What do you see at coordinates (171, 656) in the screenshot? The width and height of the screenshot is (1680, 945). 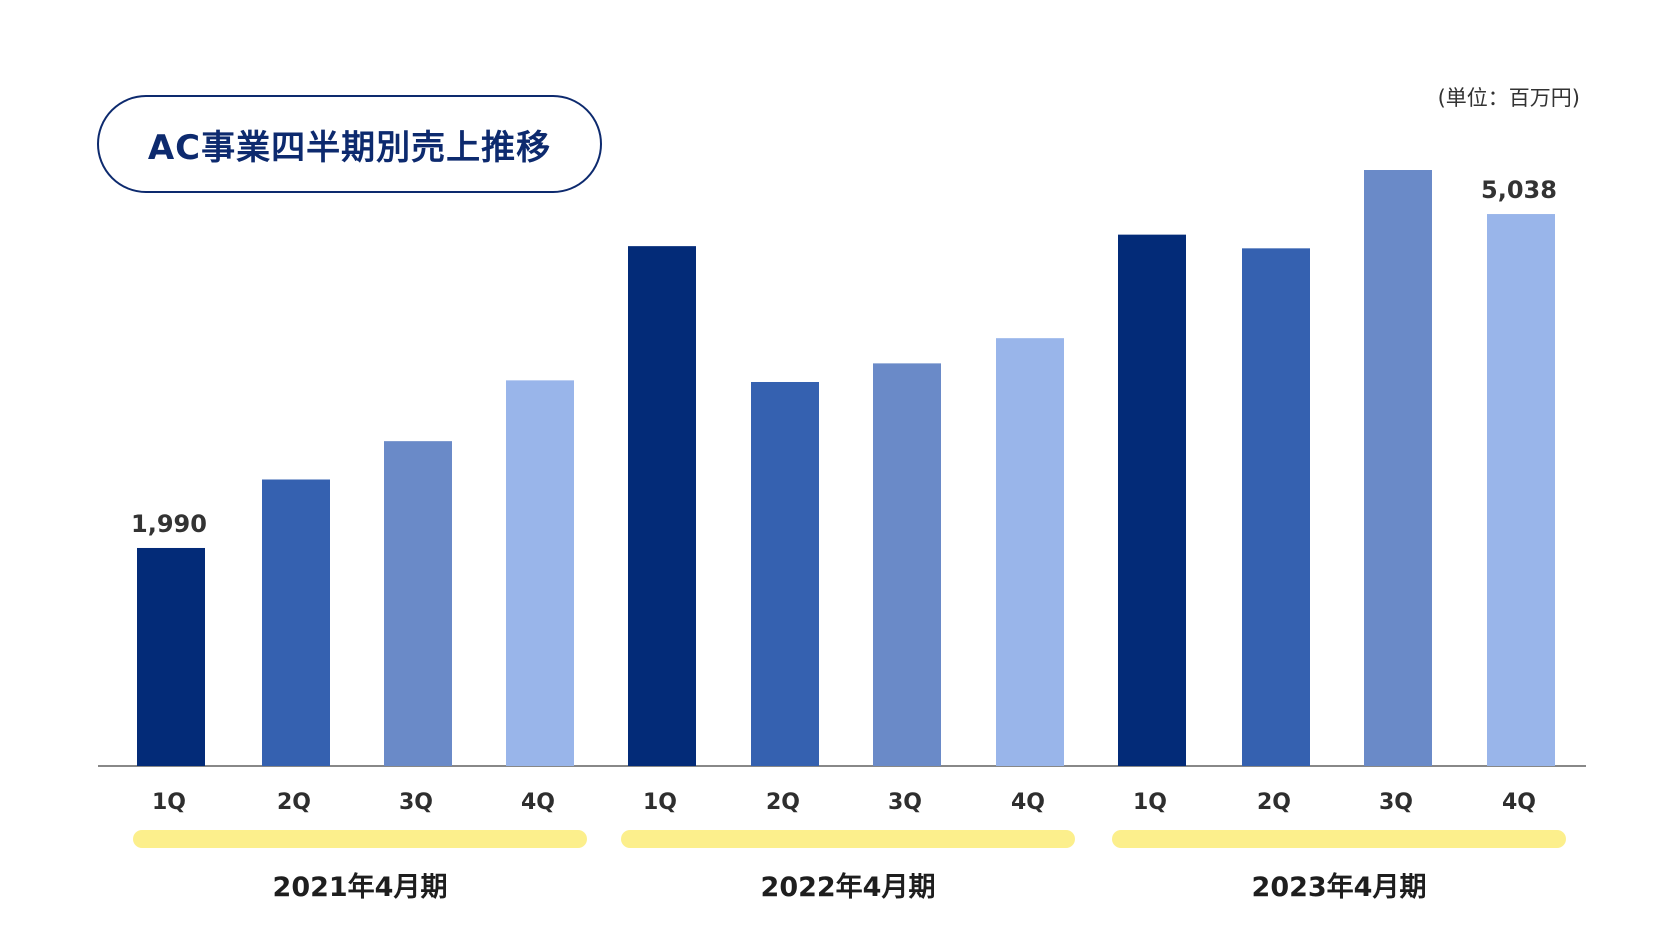 I see `bar-1-1q` at bounding box center [171, 656].